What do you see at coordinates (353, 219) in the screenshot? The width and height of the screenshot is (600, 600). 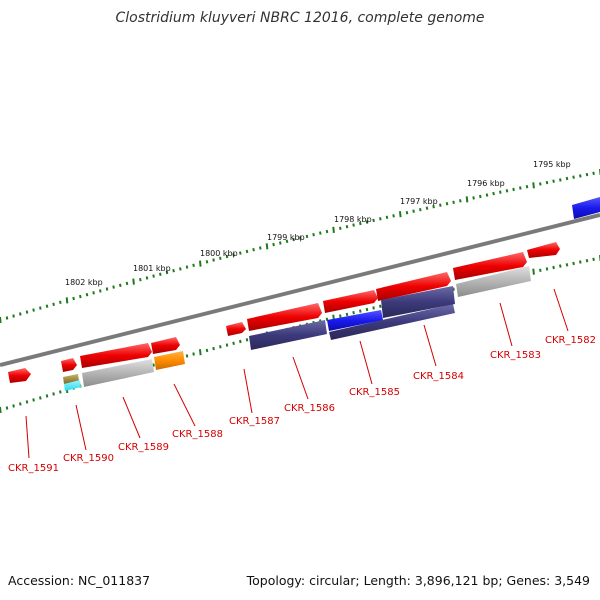 I see `tick-label-1798: 1798 kbp` at bounding box center [353, 219].